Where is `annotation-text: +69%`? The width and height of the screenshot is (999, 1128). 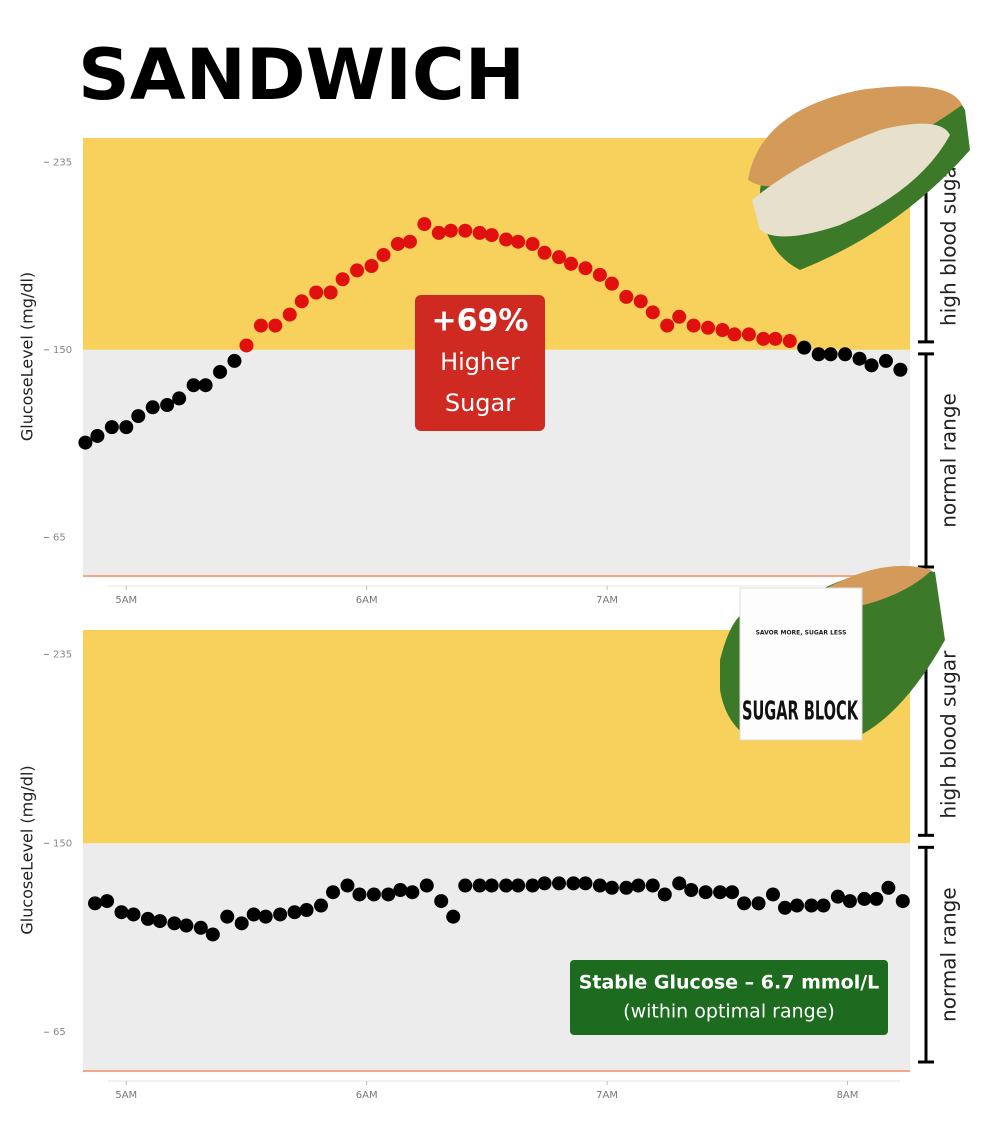
annotation-text: +69% is located at coordinates (480, 320).